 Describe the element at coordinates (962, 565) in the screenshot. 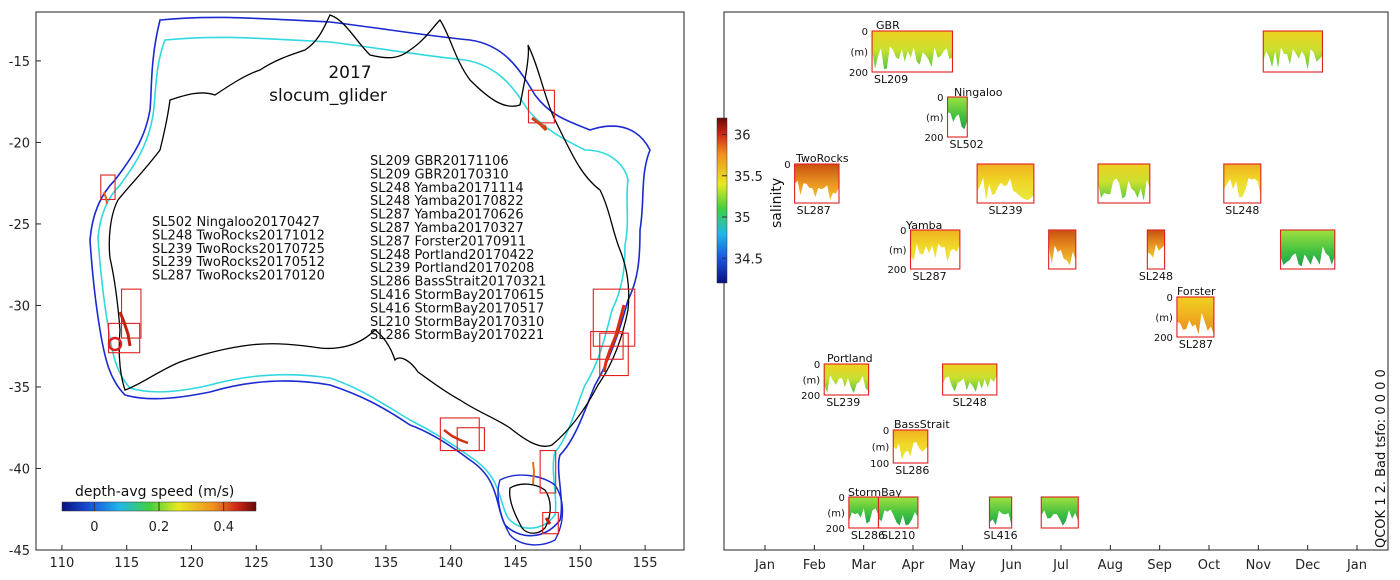

I see `month-tick-label: May` at that location.